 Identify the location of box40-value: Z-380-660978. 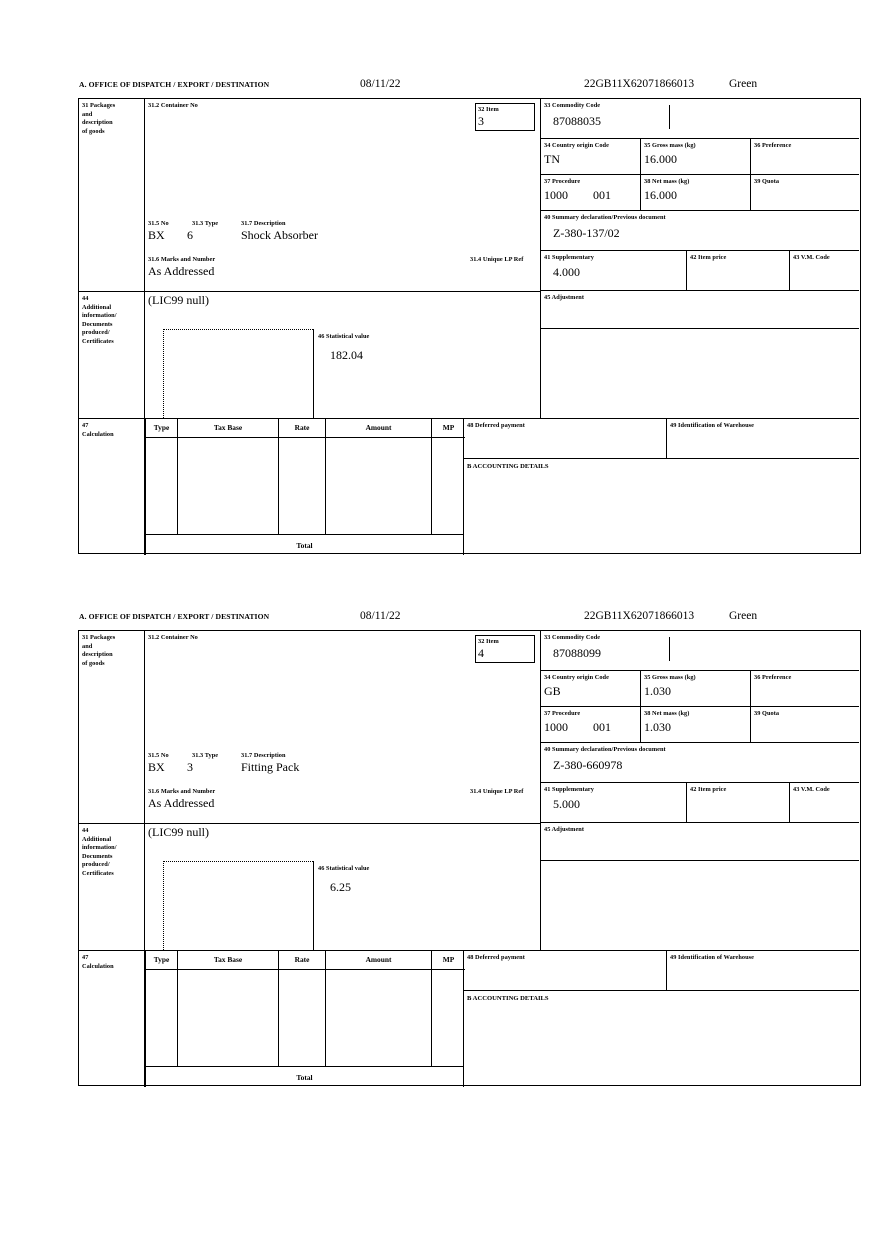
(588, 764).